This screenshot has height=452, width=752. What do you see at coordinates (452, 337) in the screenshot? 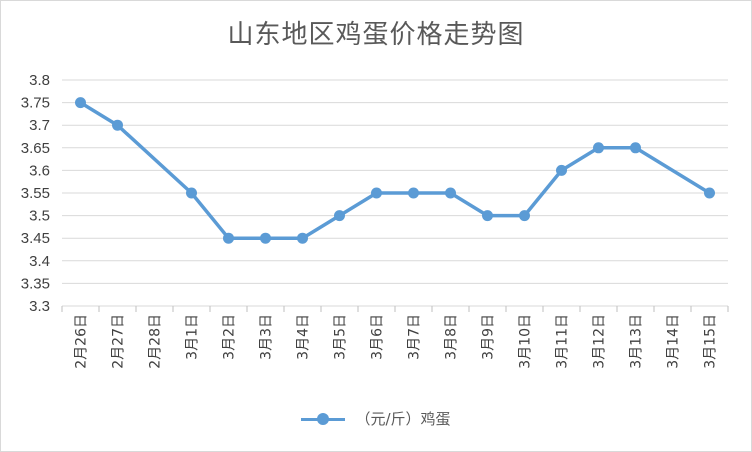
I see `x-tick-label: 3月8日` at bounding box center [452, 337].